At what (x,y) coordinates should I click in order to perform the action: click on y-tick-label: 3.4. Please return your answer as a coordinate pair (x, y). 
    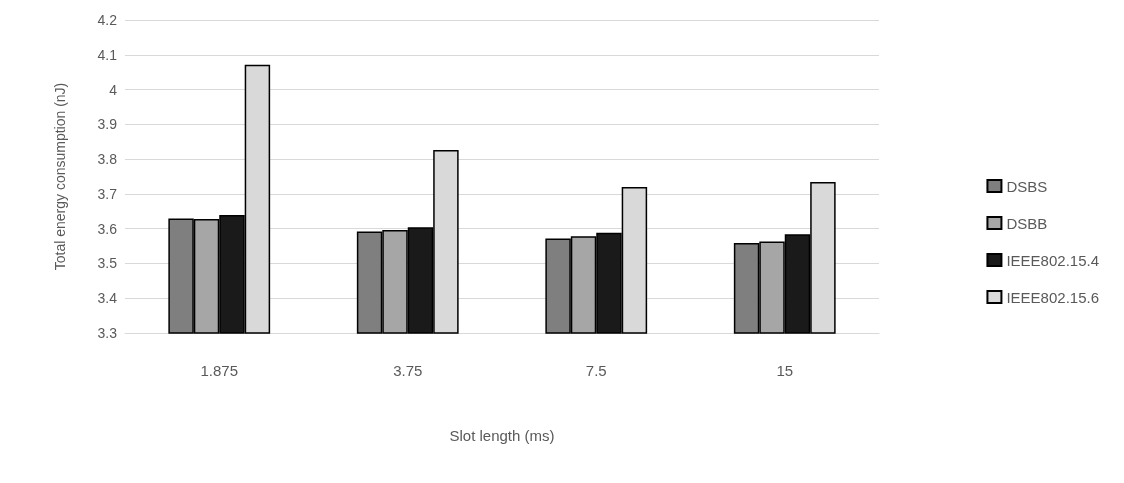
    Looking at the image, I should click on (107, 298).